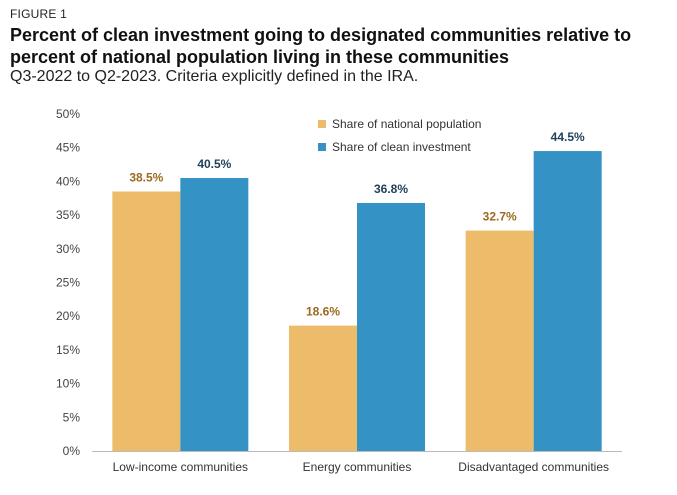  I want to click on y-tick-label: 25%, so click(68, 283).